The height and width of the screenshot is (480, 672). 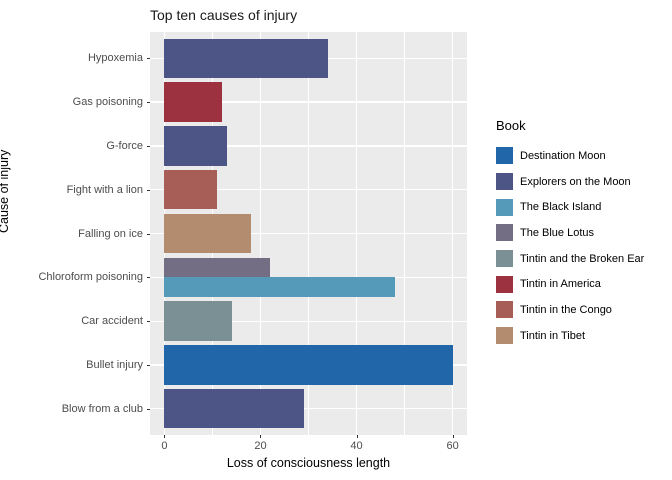 I want to click on bar-blow-from-a-club, so click(x=234, y=409).